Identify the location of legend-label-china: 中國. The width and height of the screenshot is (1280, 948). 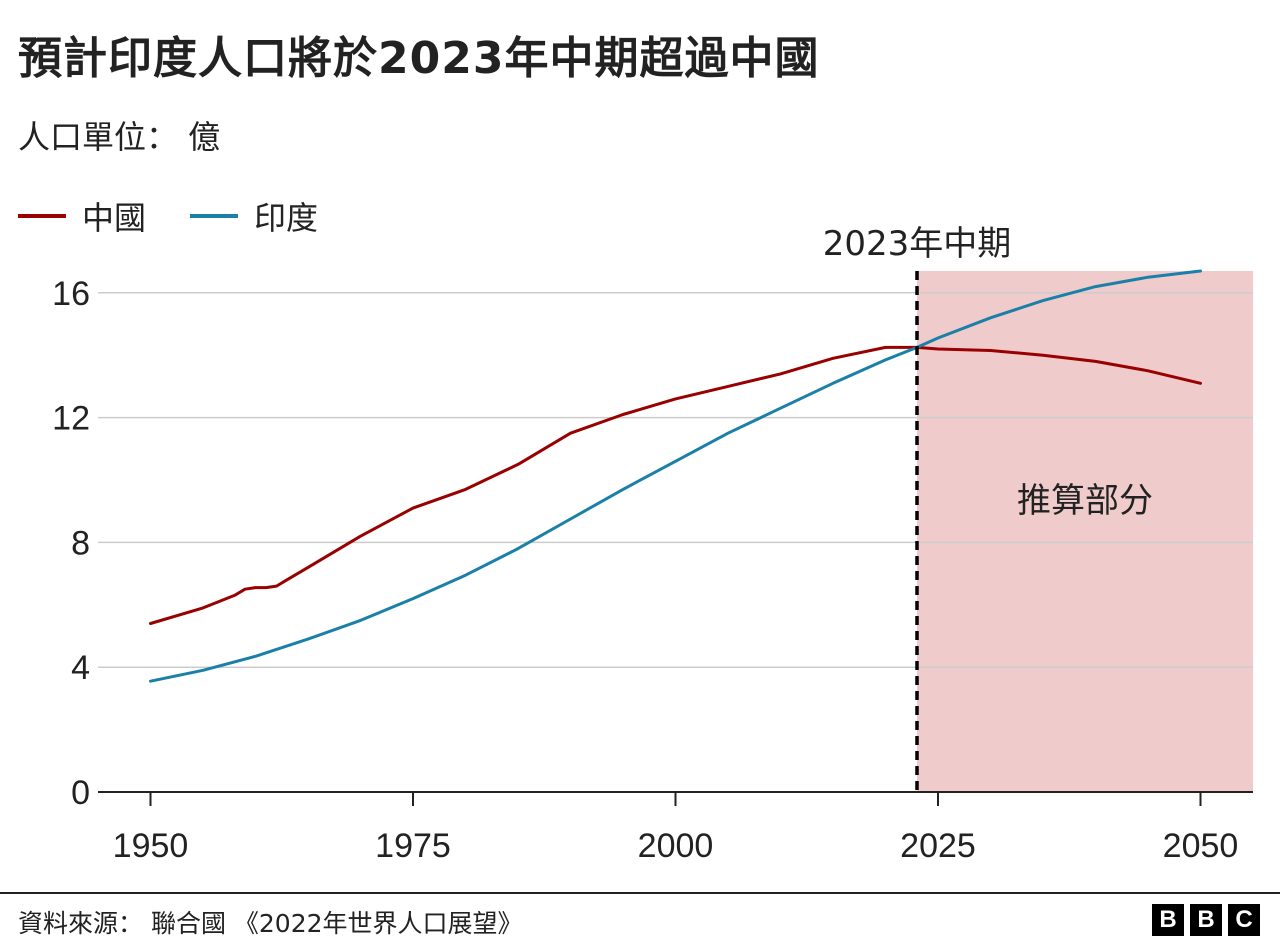
(114, 218).